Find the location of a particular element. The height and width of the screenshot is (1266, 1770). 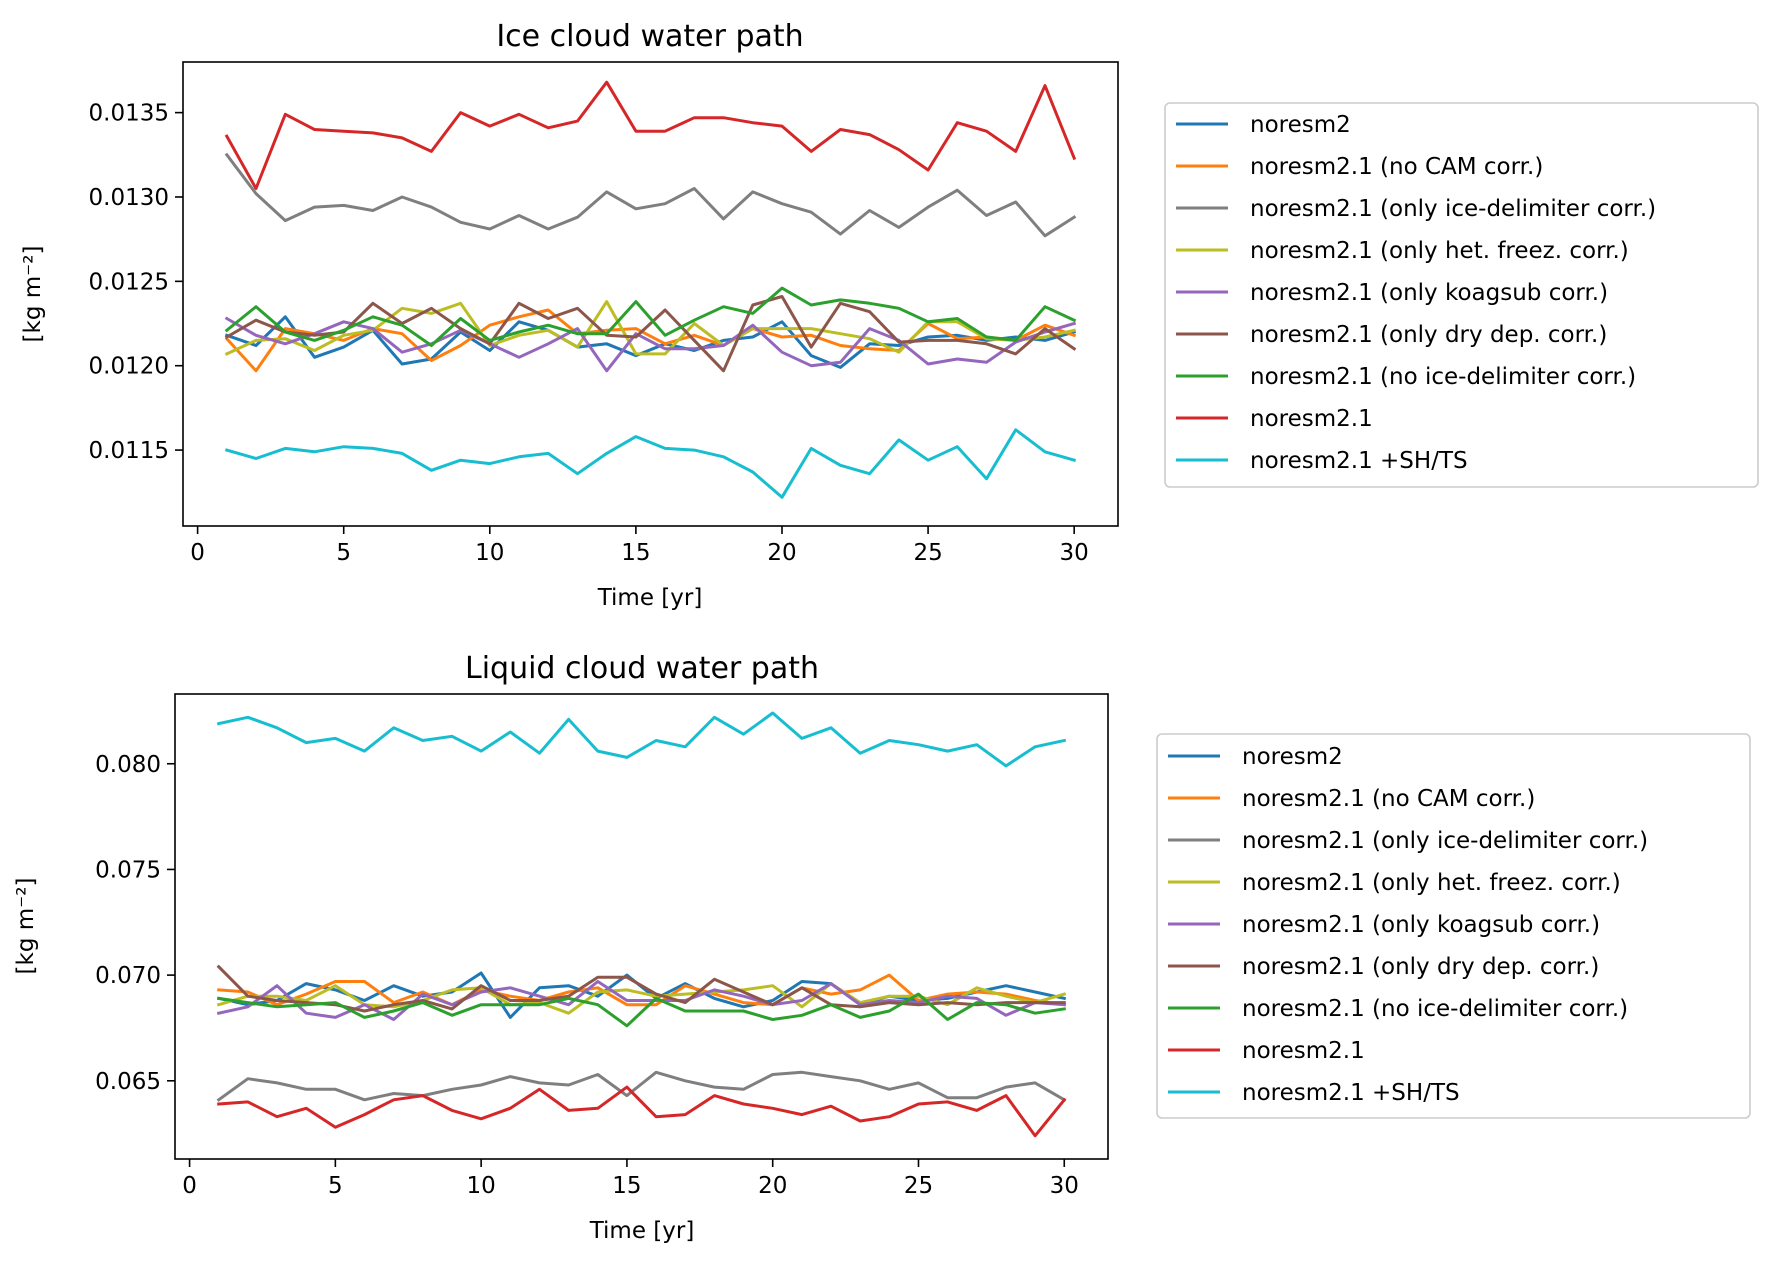

chart-title: Ice cloud water path is located at coordinates (649, 36).